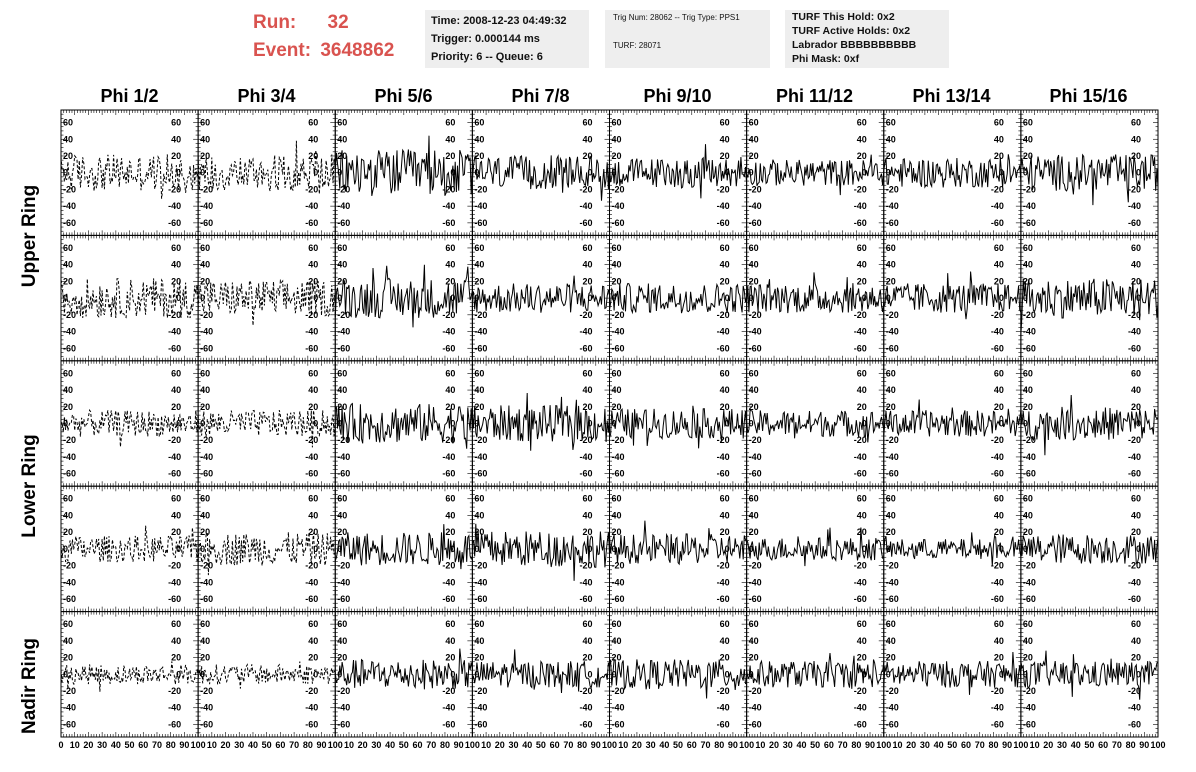 The height and width of the screenshot is (772, 1196). What do you see at coordinates (403, 96) in the screenshot?
I see `column-header-phi-5-6: Phi 5/6` at bounding box center [403, 96].